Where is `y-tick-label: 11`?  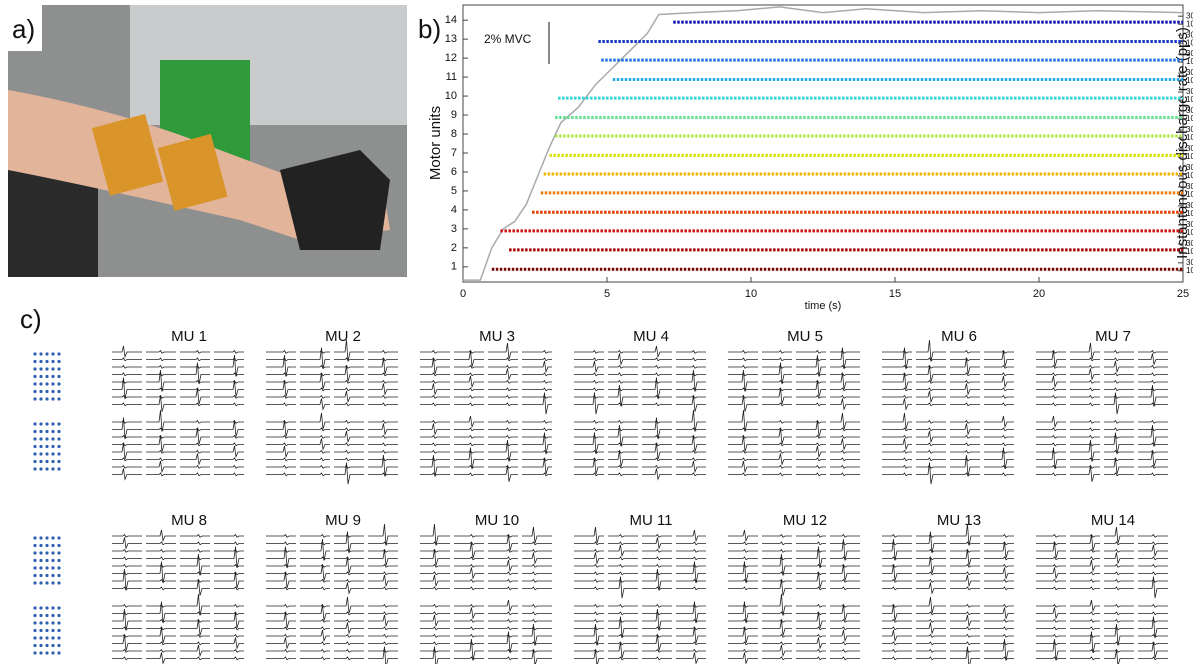 y-tick-label: 11 is located at coordinates (451, 77).